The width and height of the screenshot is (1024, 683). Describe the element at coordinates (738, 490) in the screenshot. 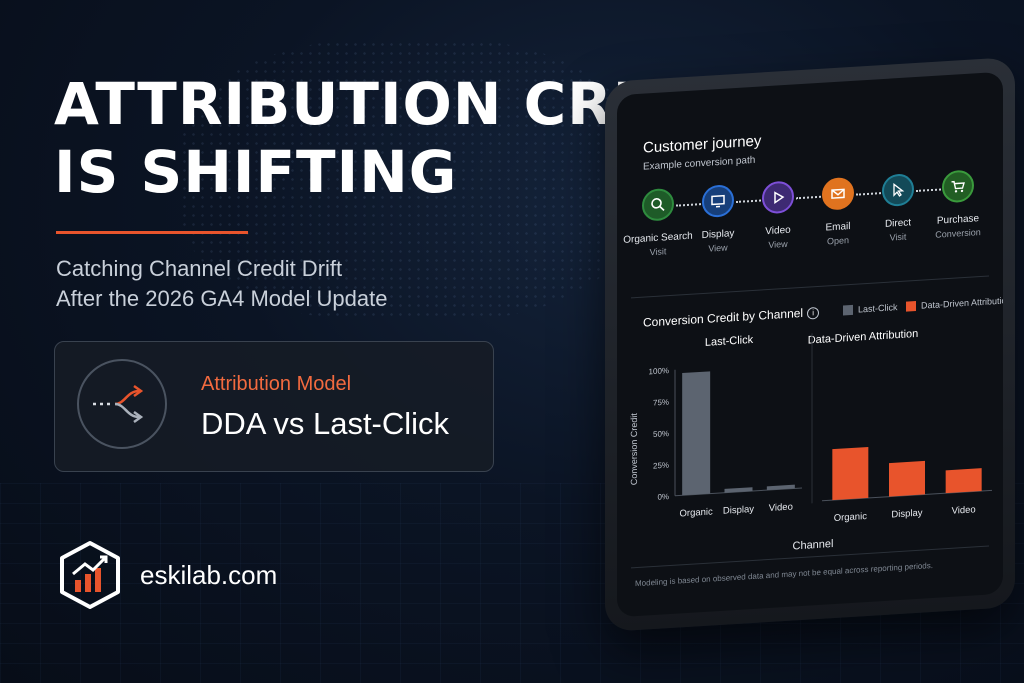

I see `last-click-bar-display` at that location.